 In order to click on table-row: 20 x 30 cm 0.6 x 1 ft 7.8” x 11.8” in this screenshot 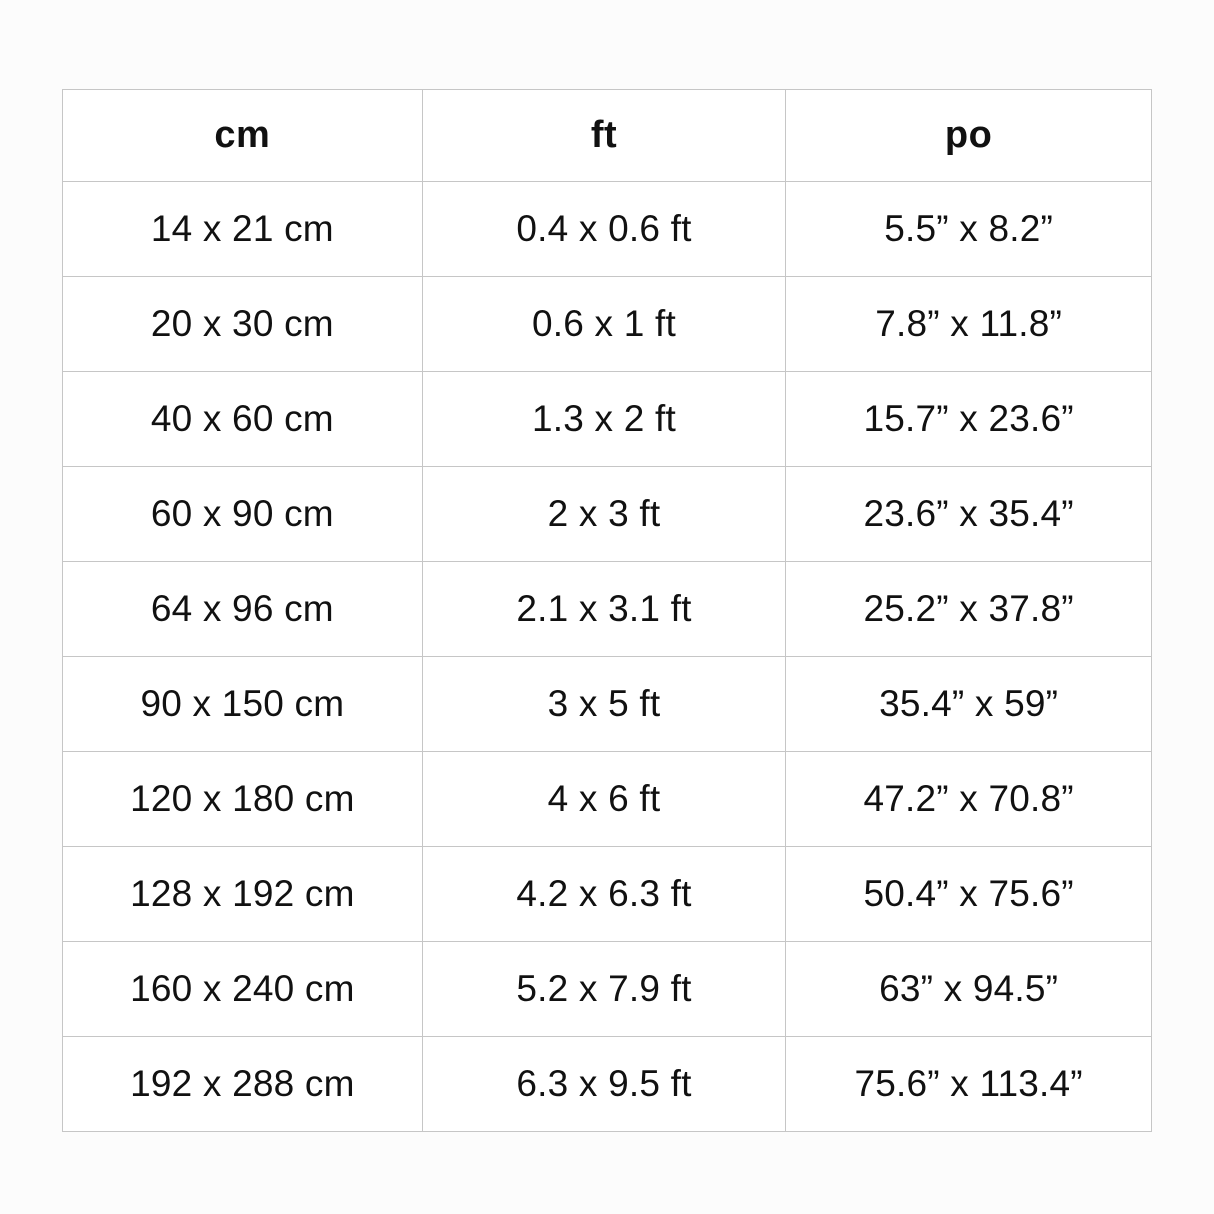, I will do `click(607, 324)`.